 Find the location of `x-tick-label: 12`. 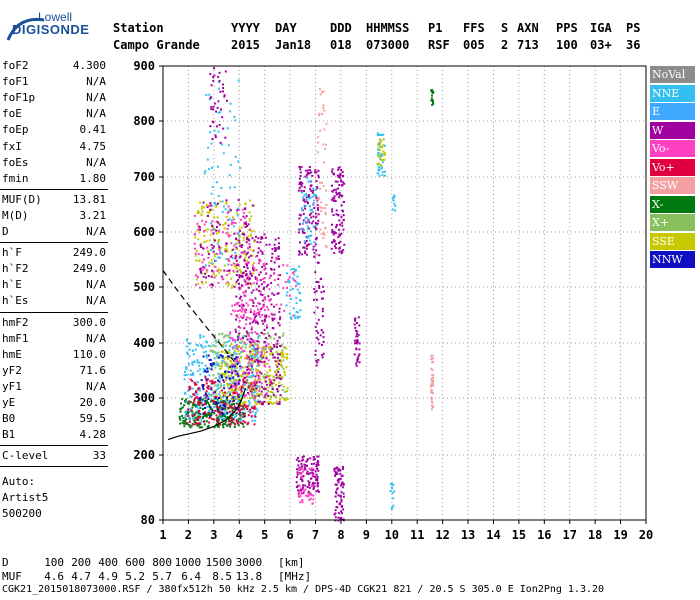

x-tick-label: 12 is located at coordinates (442, 535).